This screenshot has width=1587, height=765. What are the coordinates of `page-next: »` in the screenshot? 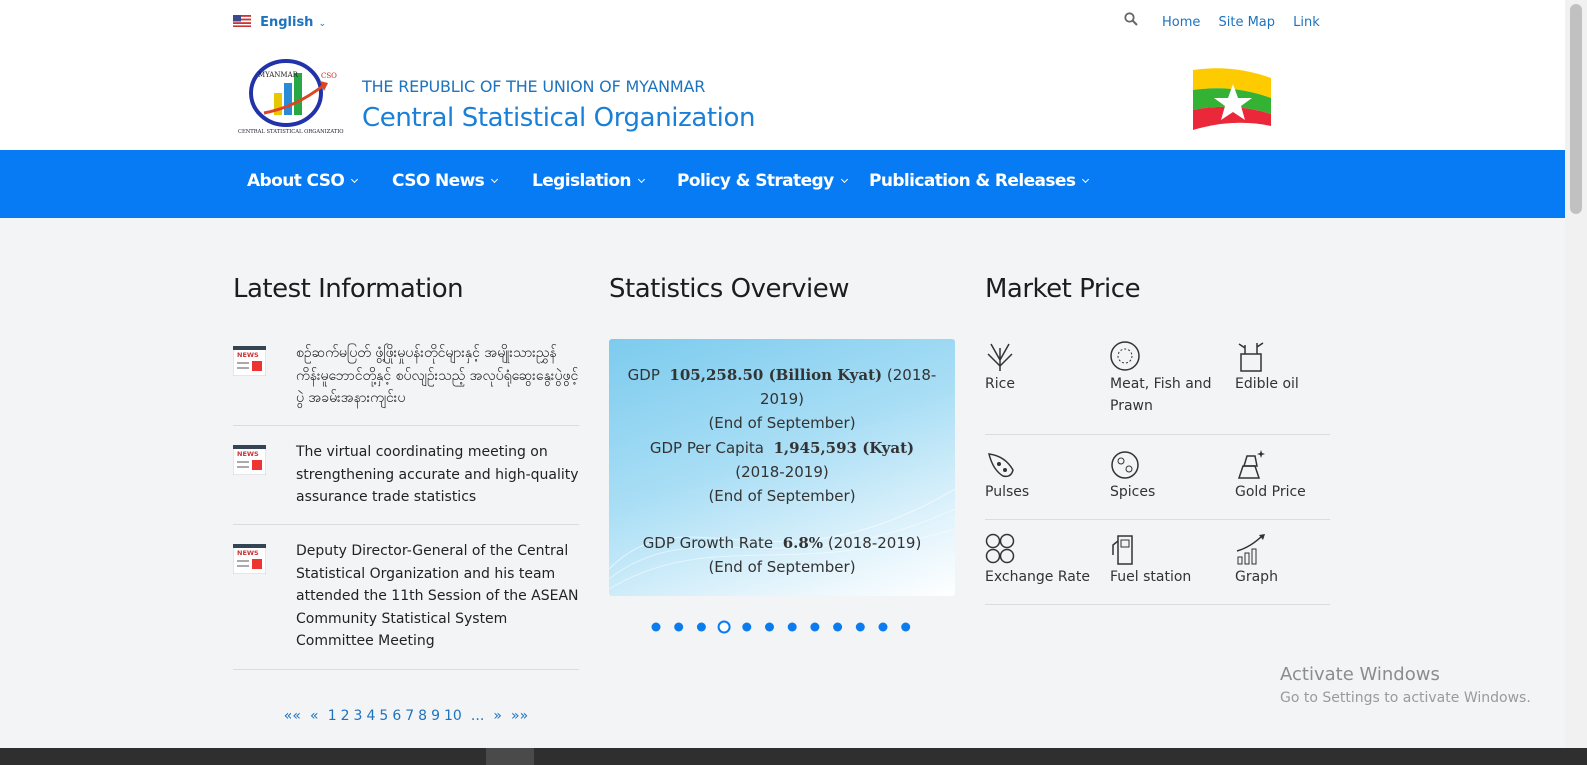 It's located at (497, 716).